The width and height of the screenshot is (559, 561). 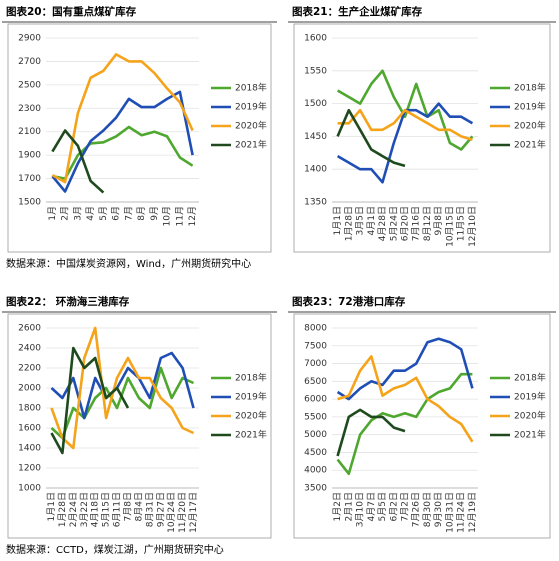 I want to click on x-tick-label: 3月5日, so click(x=360, y=220).